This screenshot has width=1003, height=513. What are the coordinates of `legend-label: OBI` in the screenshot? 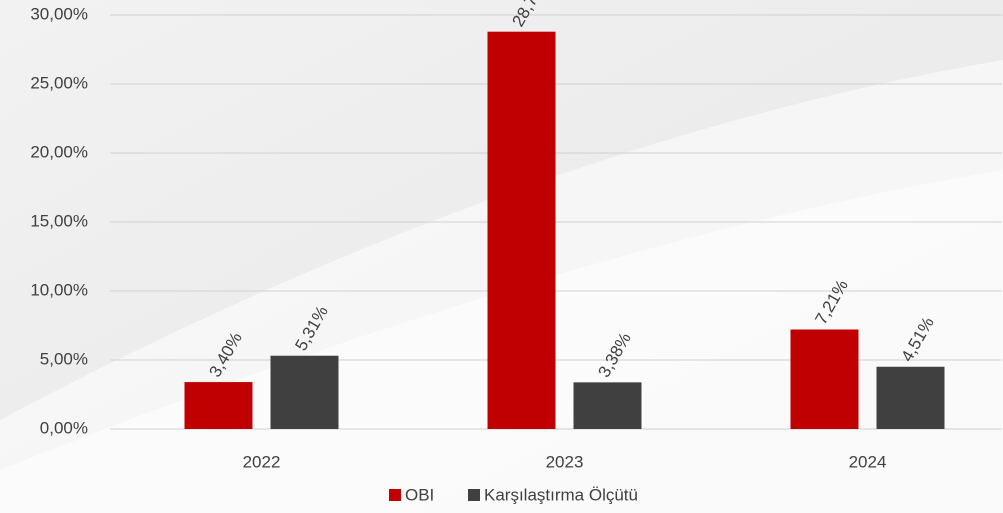 It's located at (419, 494).